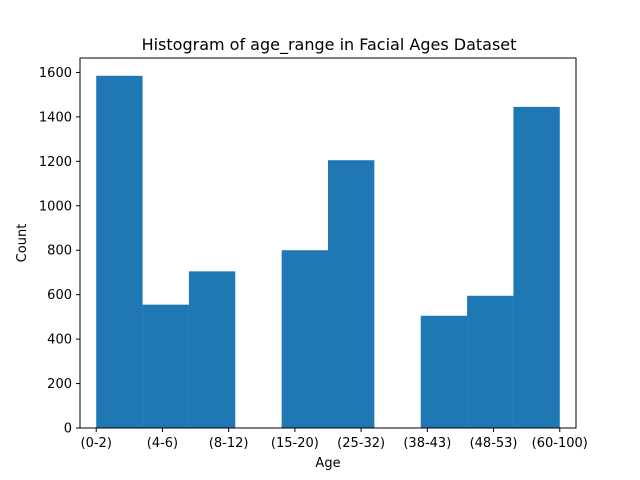  What do you see at coordinates (55, 162) in the screenshot?
I see `y-tick-label: 1200` at bounding box center [55, 162].